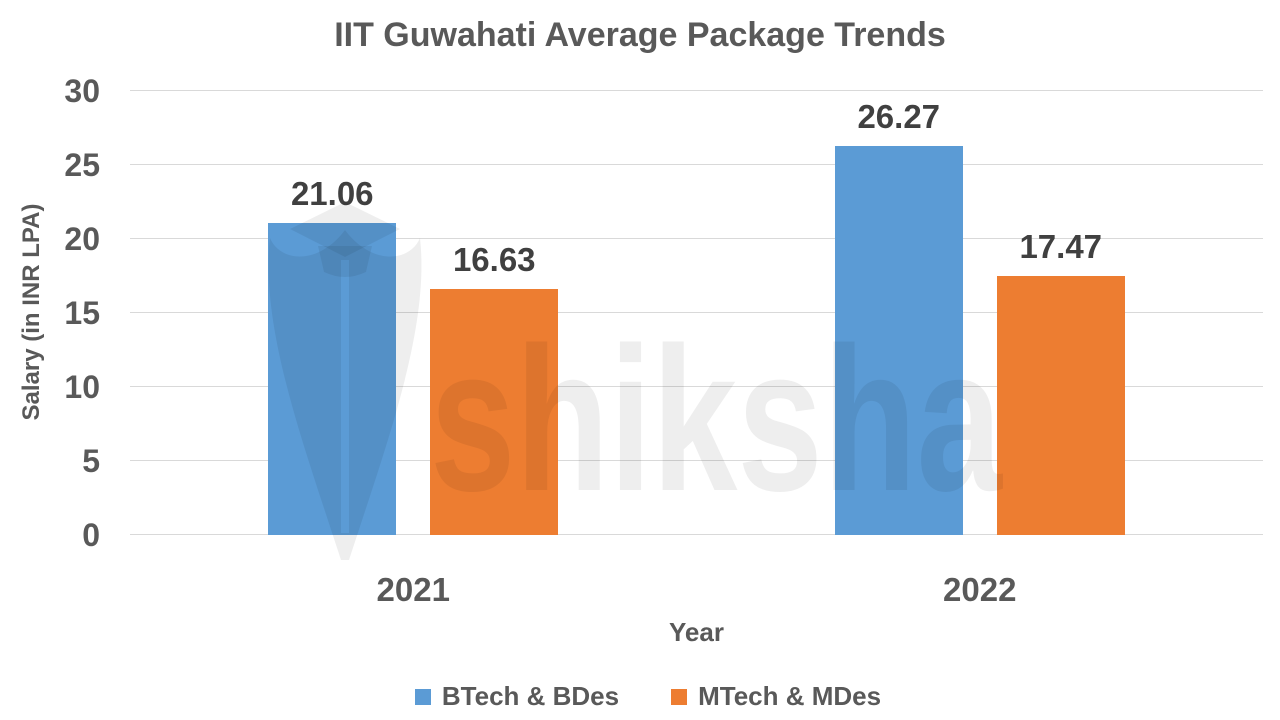 The height and width of the screenshot is (720, 1280). Describe the element at coordinates (332, 194) in the screenshot. I see `data-label: 21.06` at that location.